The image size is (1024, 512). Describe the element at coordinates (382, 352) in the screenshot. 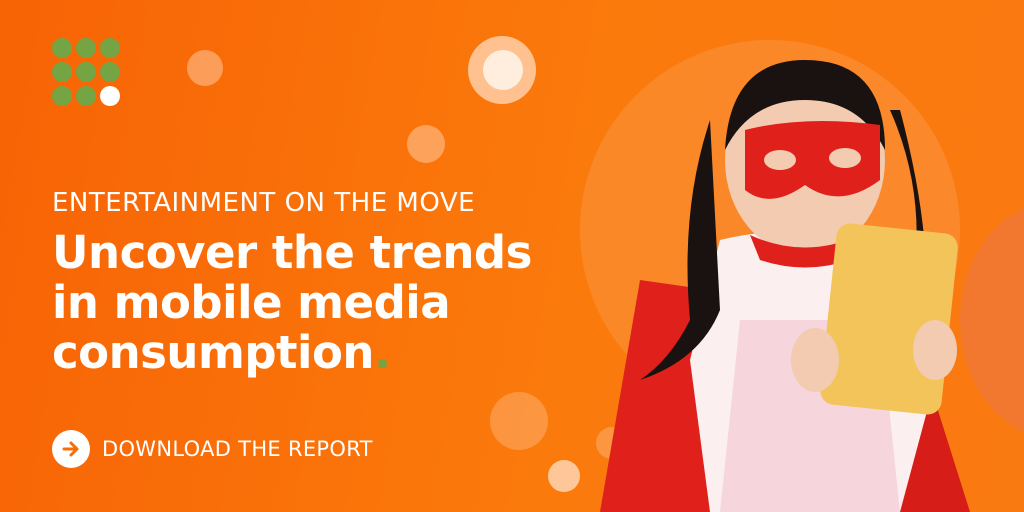

I see `green-period: .` at that location.